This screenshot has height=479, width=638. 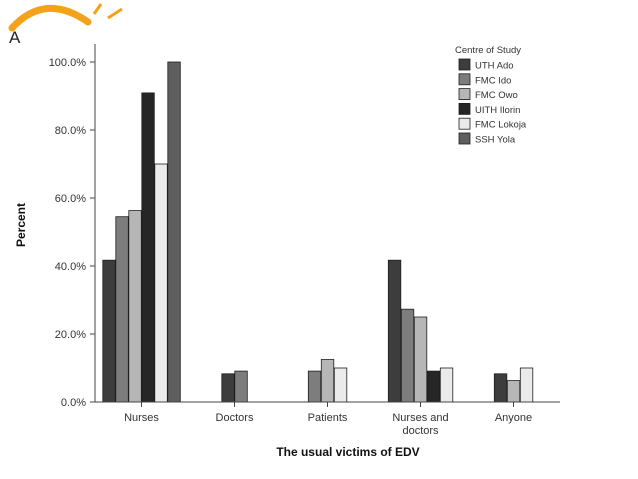 I want to click on x-tick-label: Anyone, so click(x=513, y=418).